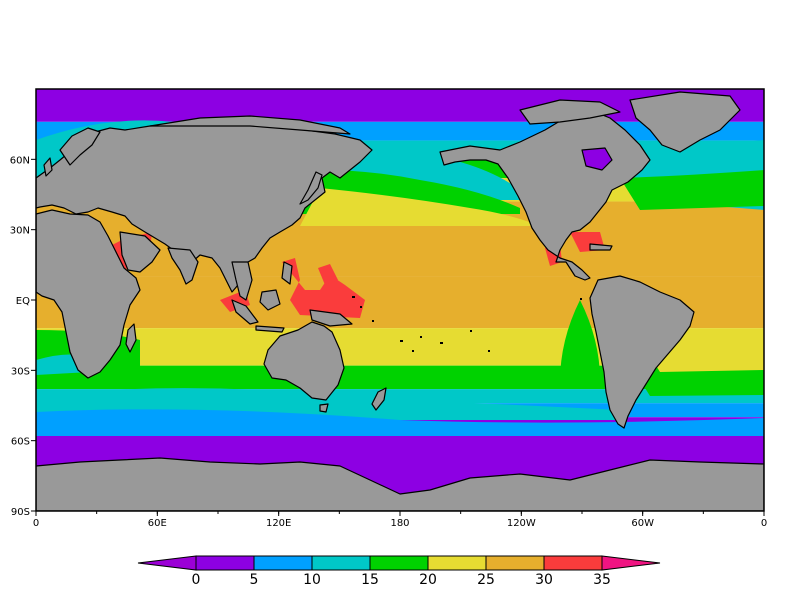 This screenshot has width=800, height=600. Describe the element at coordinates (486, 580) in the screenshot. I see `colorbar-label: 25` at that location.